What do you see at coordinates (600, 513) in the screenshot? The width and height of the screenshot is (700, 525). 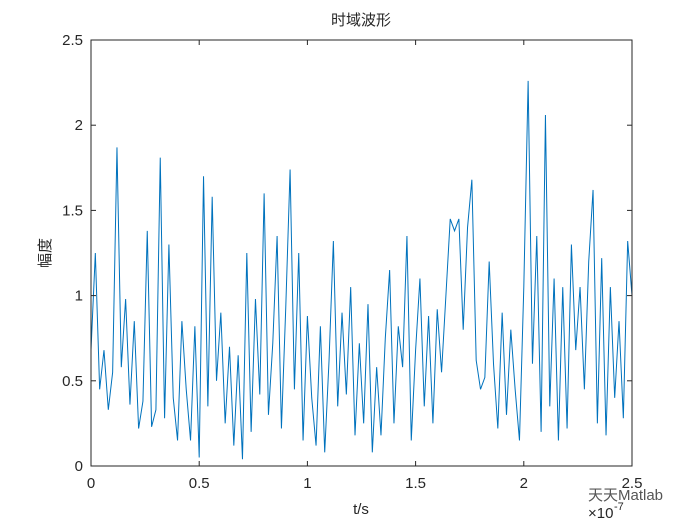 I see `x-multiplier: ×10` at bounding box center [600, 513].